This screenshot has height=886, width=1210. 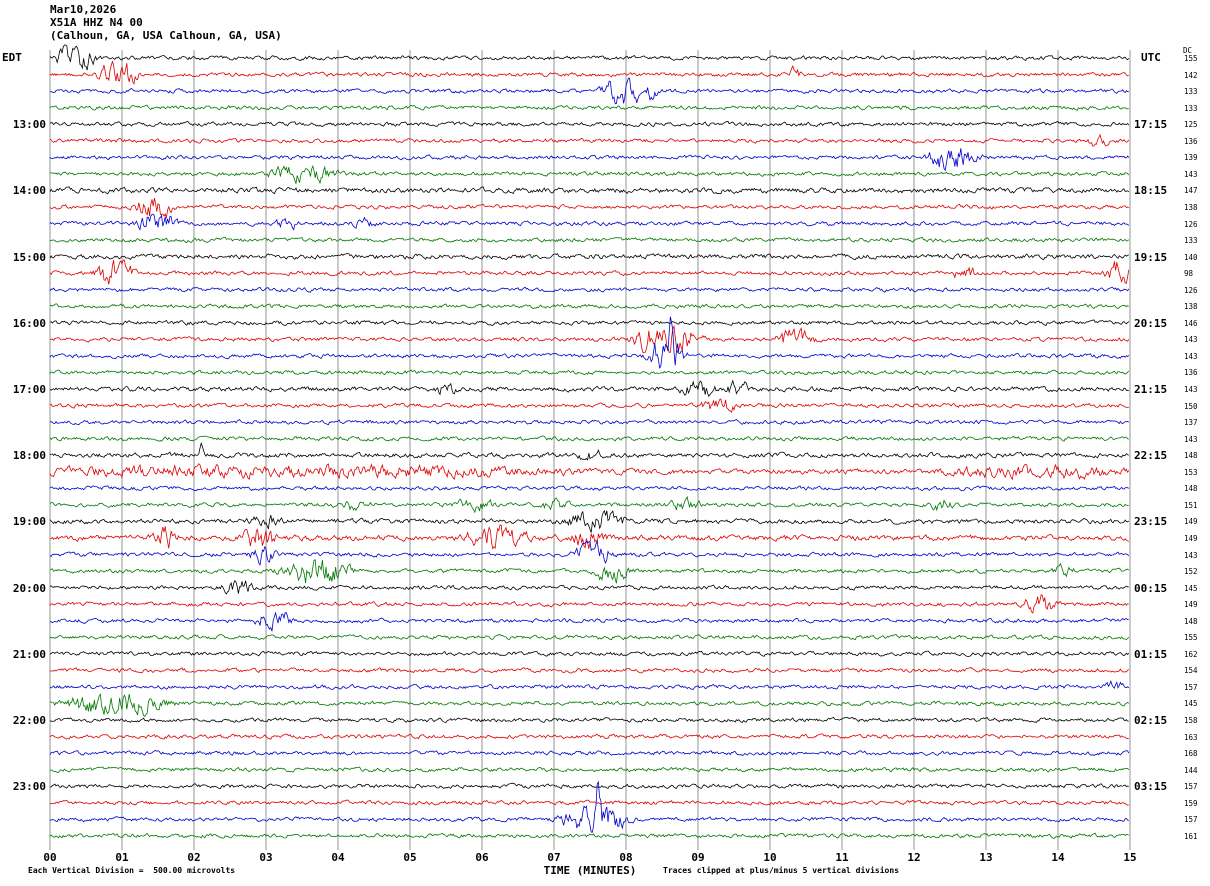 I want to click on dc-value-row-32: 145, so click(x=1191, y=588).